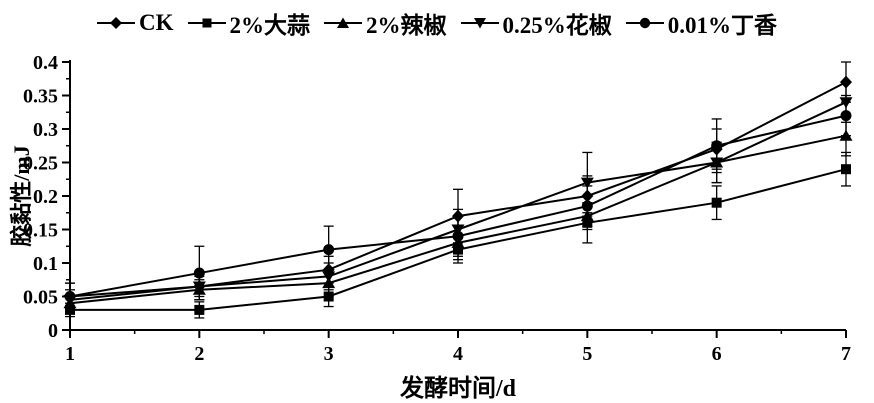 The height and width of the screenshot is (403, 874). Describe the element at coordinates (717, 354) in the screenshot. I see `svg-text: 6` at that location.